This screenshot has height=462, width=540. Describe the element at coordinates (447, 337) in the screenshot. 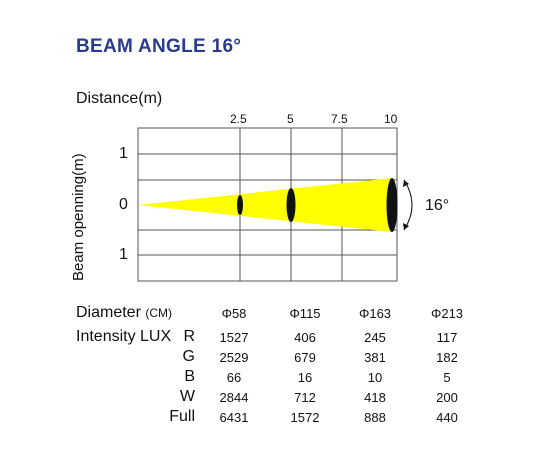

I see `table-cell: 117` at that location.